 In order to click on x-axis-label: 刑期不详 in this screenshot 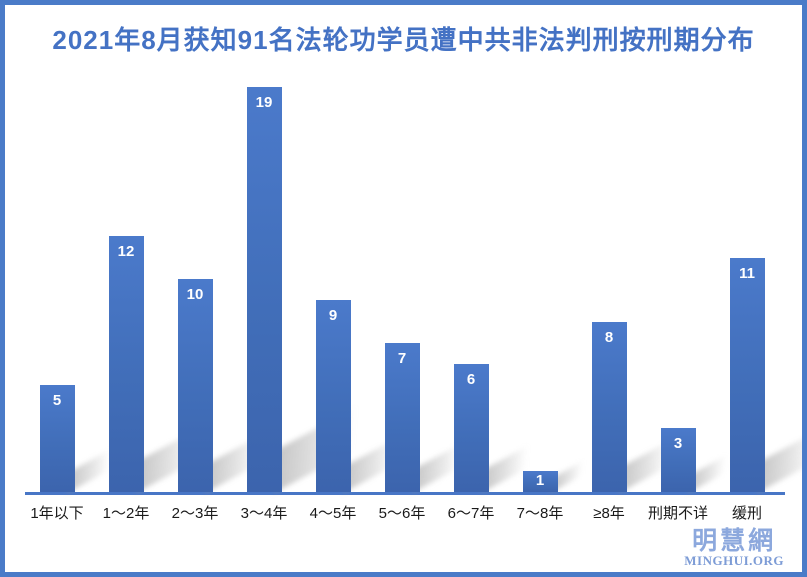, I will do `click(678, 513)`.